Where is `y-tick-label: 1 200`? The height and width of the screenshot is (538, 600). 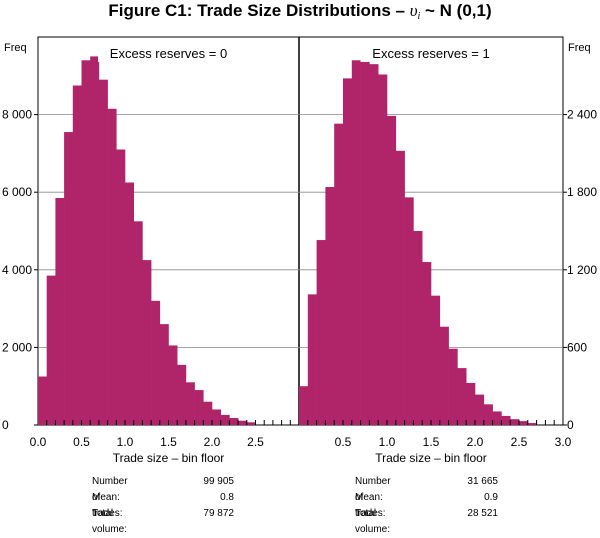 y-tick-label: 1 200 is located at coordinates (582, 270).